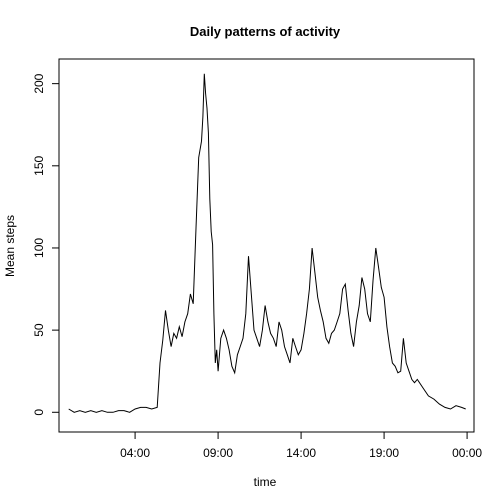  What do you see at coordinates (384, 453) in the screenshot?
I see `x-tick-label: 19:00` at bounding box center [384, 453].